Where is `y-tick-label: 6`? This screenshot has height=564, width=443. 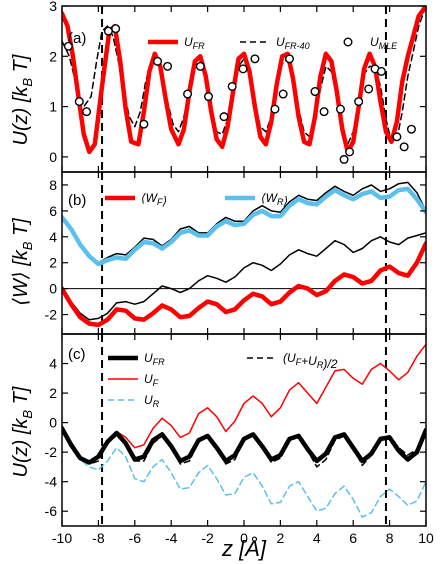
y-tick-label: 6 is located at coordinates (53, 211).